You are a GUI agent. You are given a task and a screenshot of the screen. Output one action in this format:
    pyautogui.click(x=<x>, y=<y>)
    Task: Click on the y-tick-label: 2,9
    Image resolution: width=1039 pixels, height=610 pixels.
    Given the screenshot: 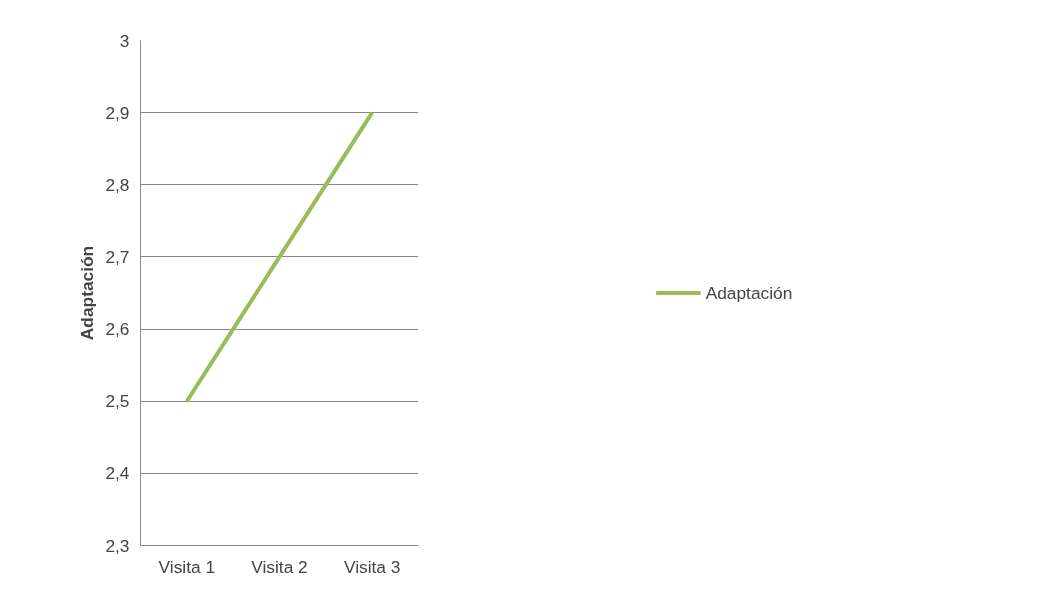 What is the action you would take?
    pyautogui.click(x=117, y=112)
    